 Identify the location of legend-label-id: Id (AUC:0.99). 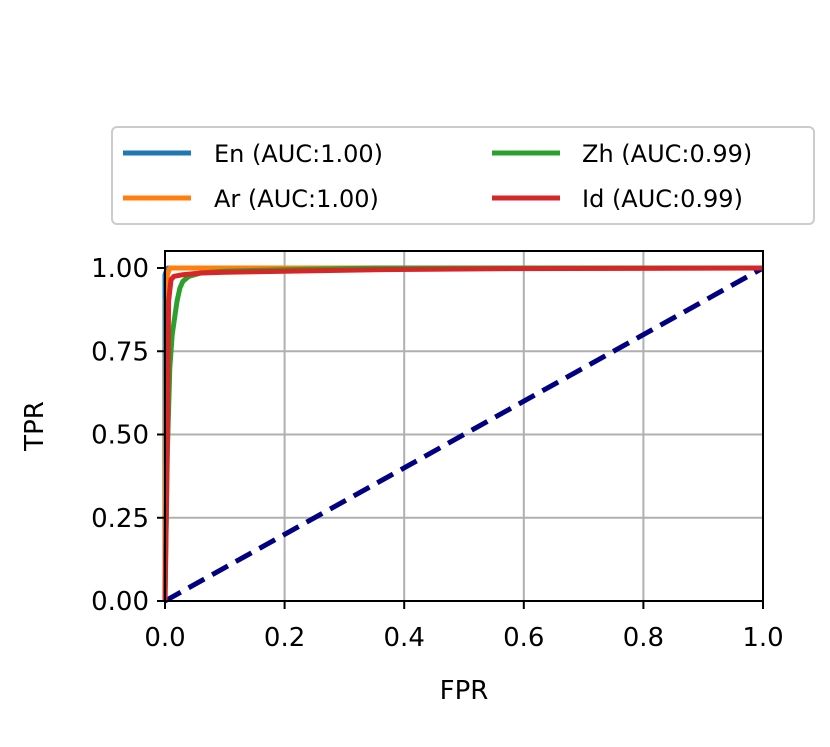
(662, 199).